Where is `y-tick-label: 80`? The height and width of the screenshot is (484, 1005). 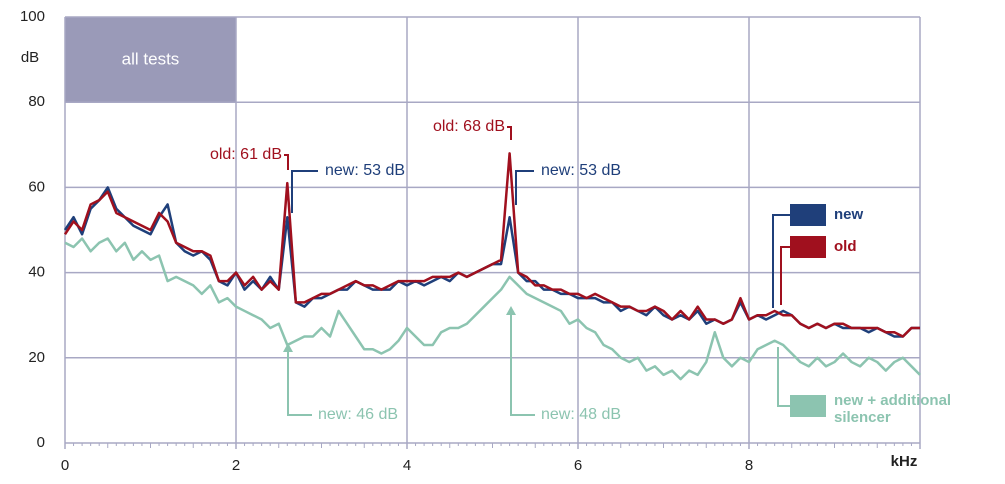 y-tick-label: 80 is located at coordinates (36, 101).